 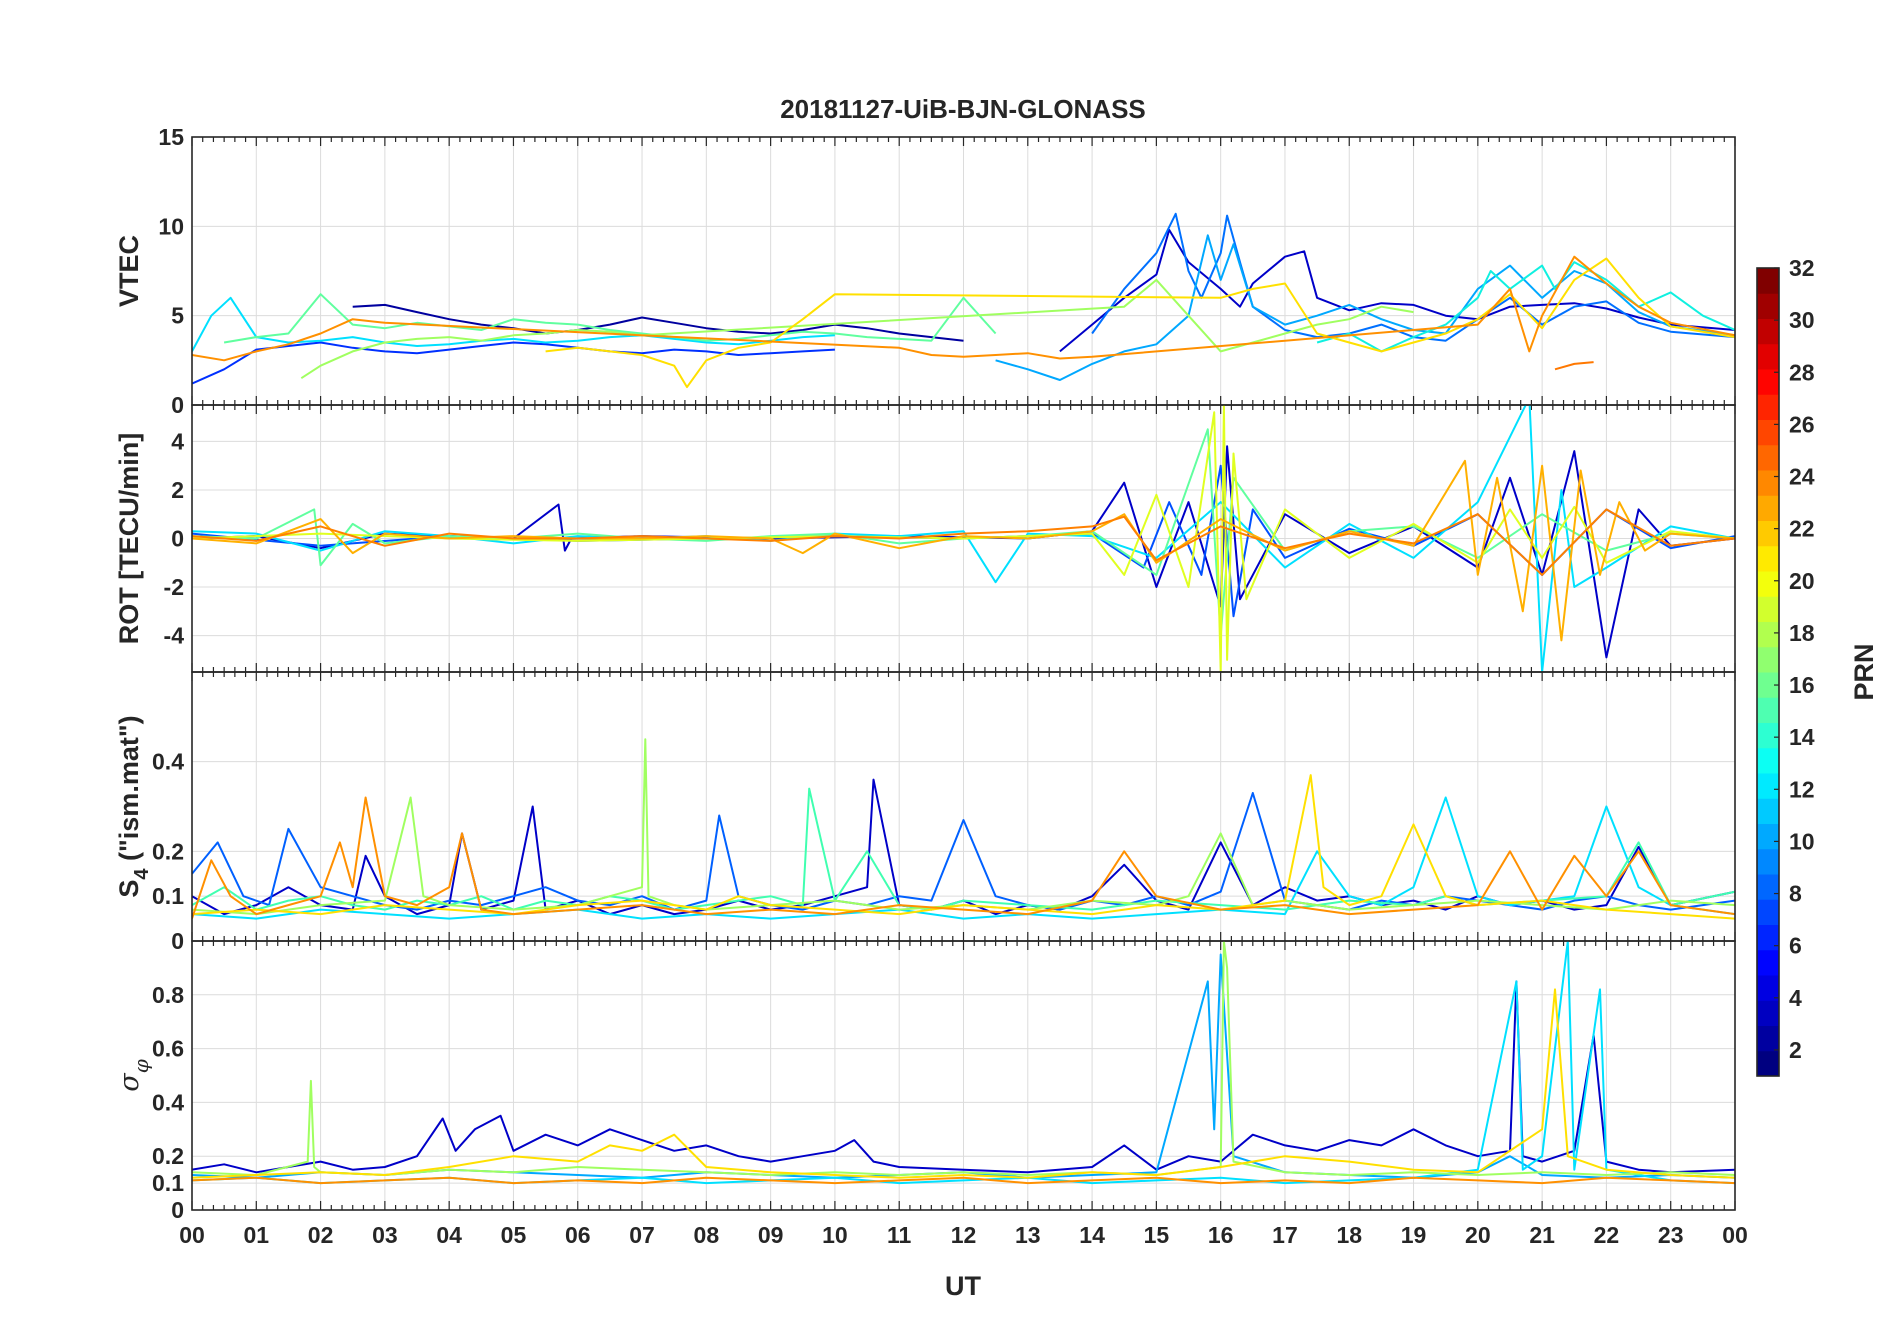 I want to click on colorbar-tick-label: 22, so click(x=1802, y=529).